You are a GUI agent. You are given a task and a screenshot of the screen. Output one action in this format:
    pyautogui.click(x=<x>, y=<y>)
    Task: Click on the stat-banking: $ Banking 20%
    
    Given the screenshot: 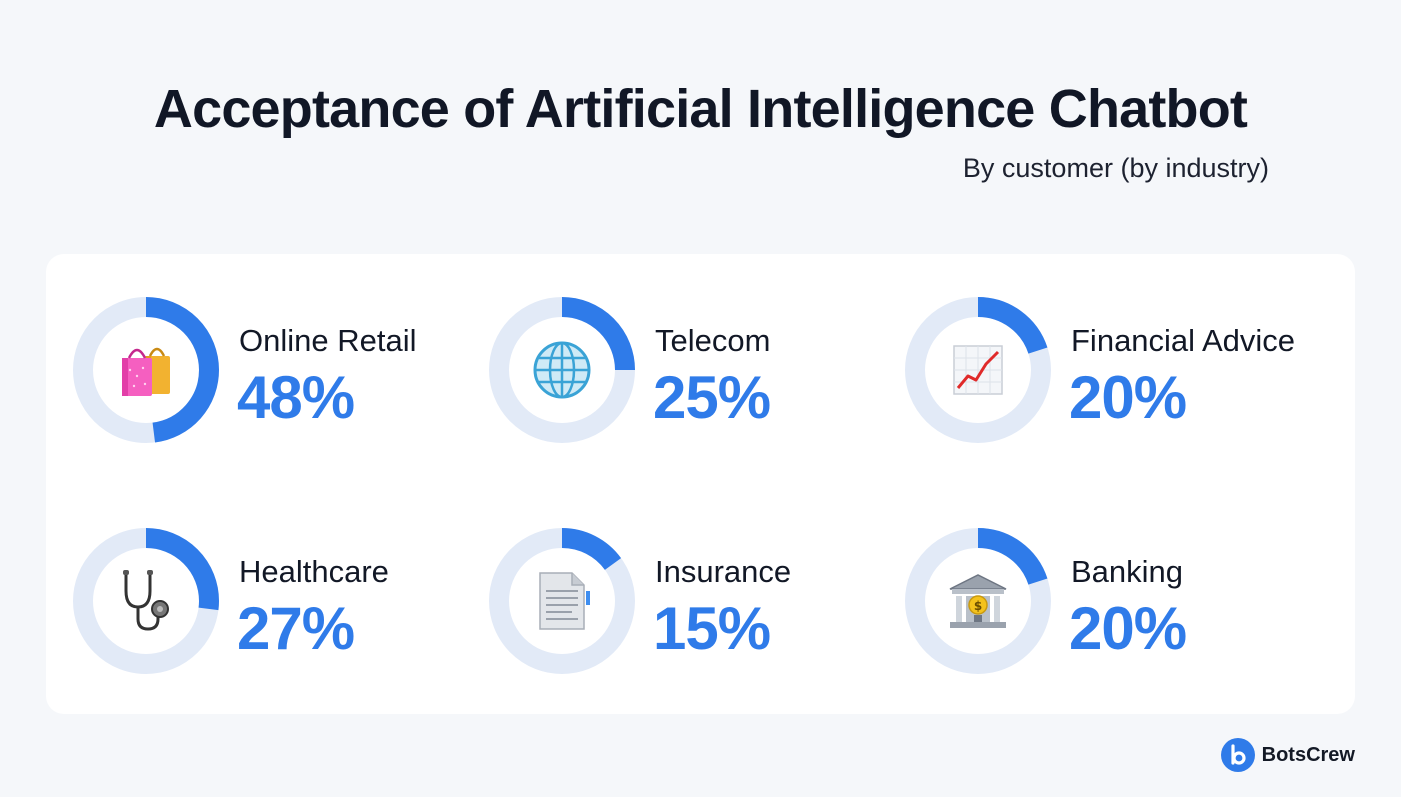 What is the action you would take?
    pyautogui.click(x=1115, y=603)
    